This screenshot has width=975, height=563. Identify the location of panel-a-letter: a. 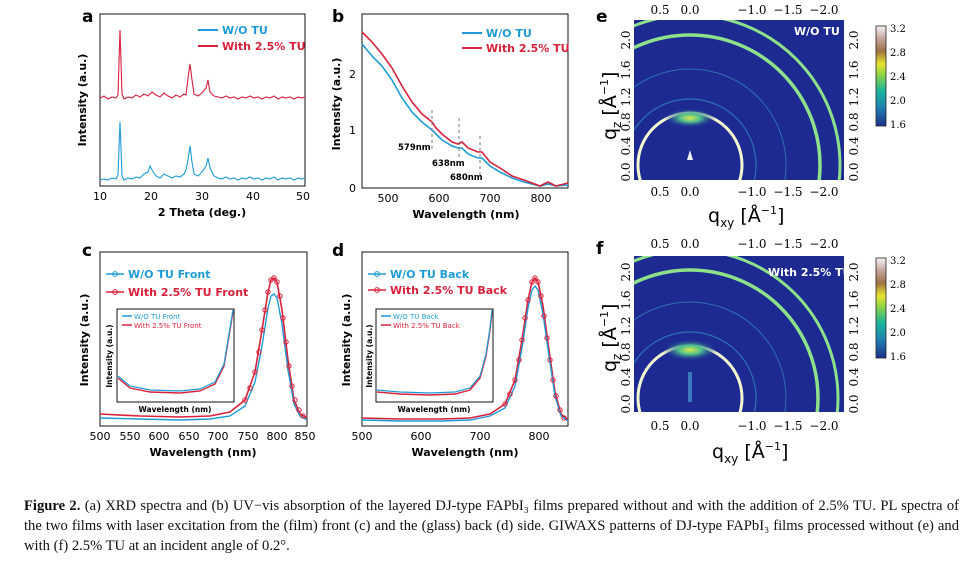
(87, 17).